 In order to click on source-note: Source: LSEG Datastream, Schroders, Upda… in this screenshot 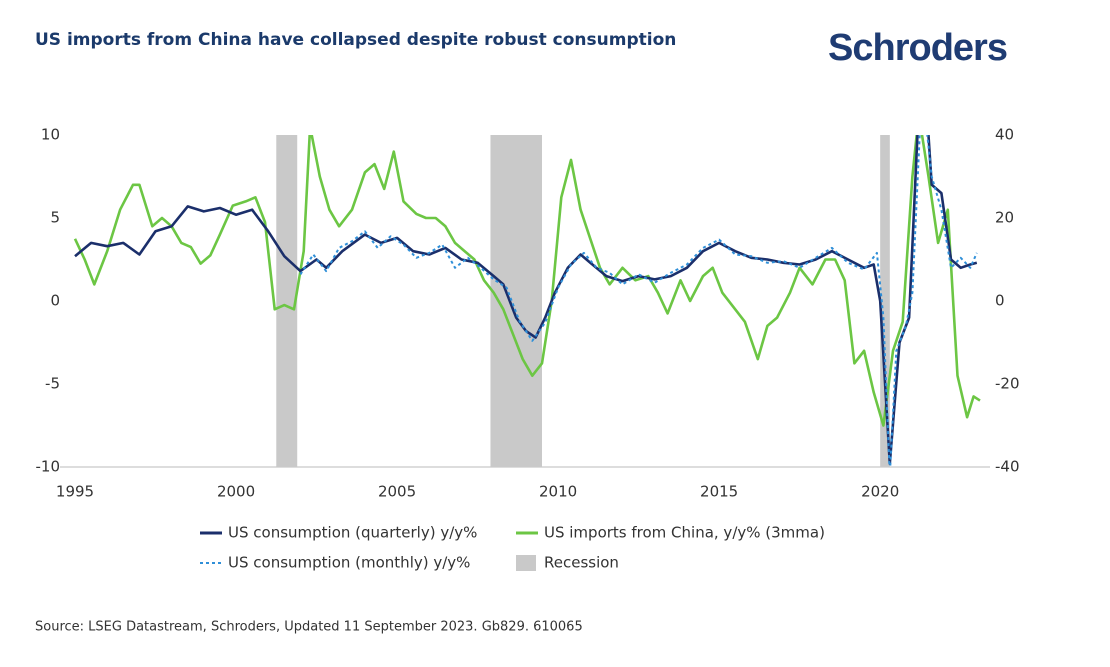, I will do `click(309, 627)`.